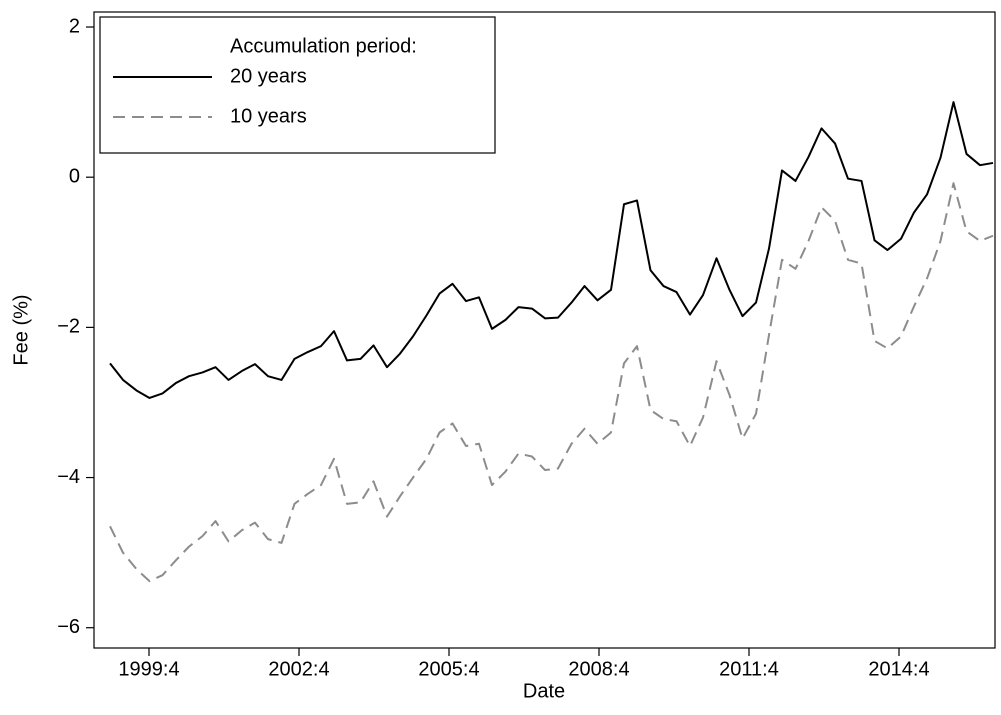 The width and height of the screenshot is (1001, 715). I want to click on x-tick-label: 2014:4, so click(898, 669).